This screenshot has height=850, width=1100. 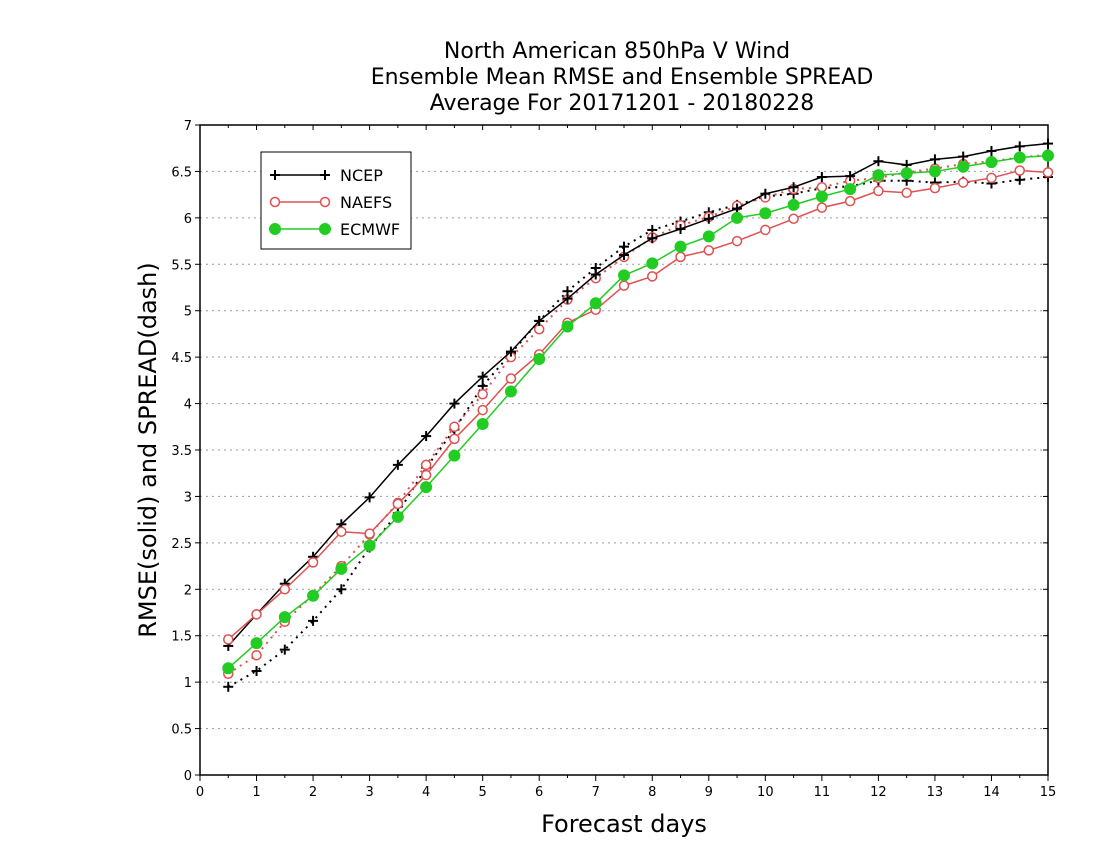 What do you see at coordinates (188, 776) in the screenshot?
I see `y-tick-label: 0` at bounding box center [188, 776].